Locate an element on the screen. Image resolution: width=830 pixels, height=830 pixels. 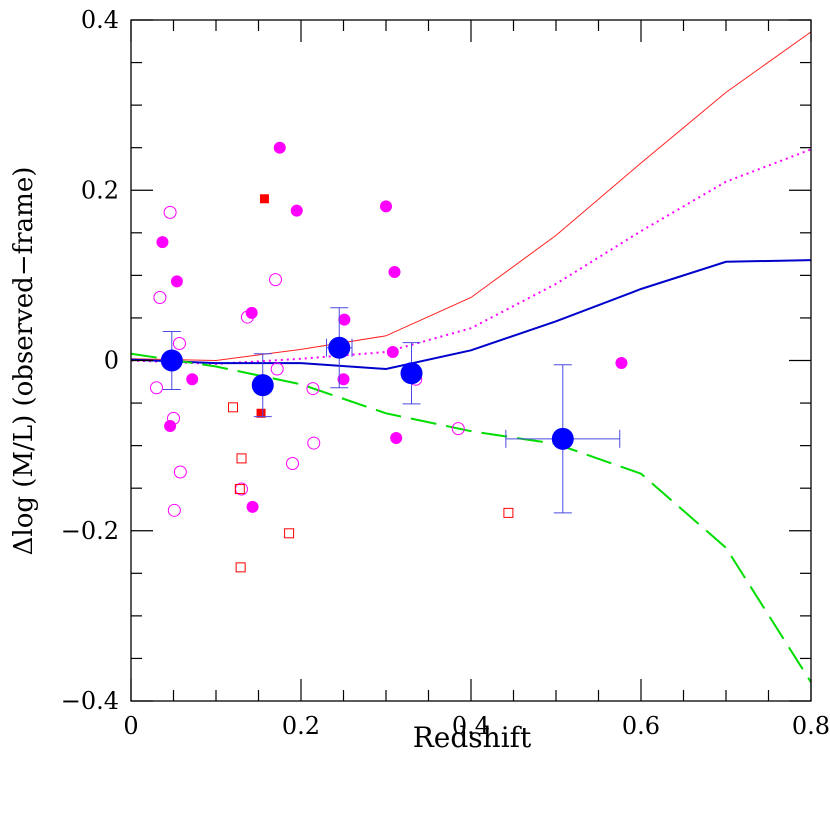
x-tick-label: 0.6 is located at coordinates (641, 726).